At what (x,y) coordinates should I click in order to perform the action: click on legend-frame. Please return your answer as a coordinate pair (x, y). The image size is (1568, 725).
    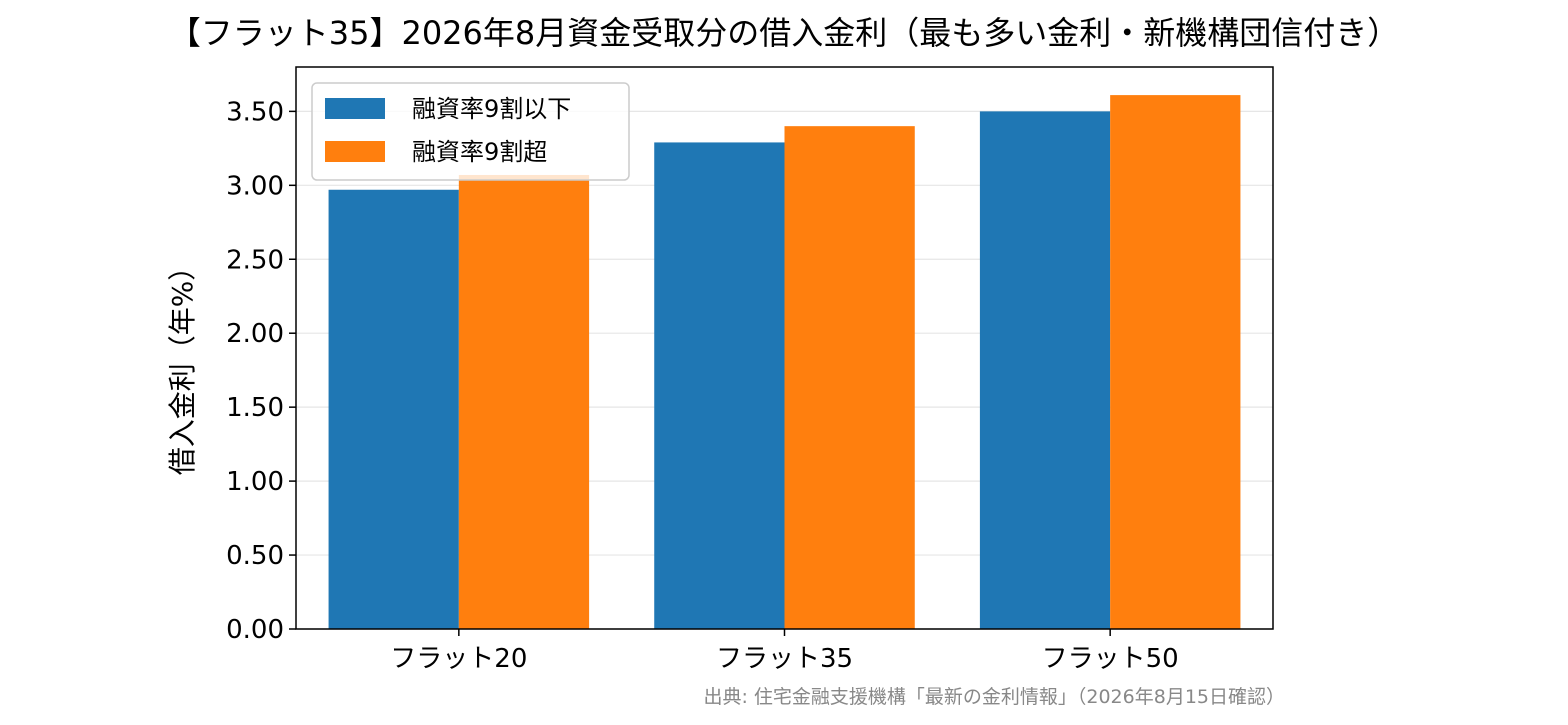
    Looking at the image, I should click on (470, 131).